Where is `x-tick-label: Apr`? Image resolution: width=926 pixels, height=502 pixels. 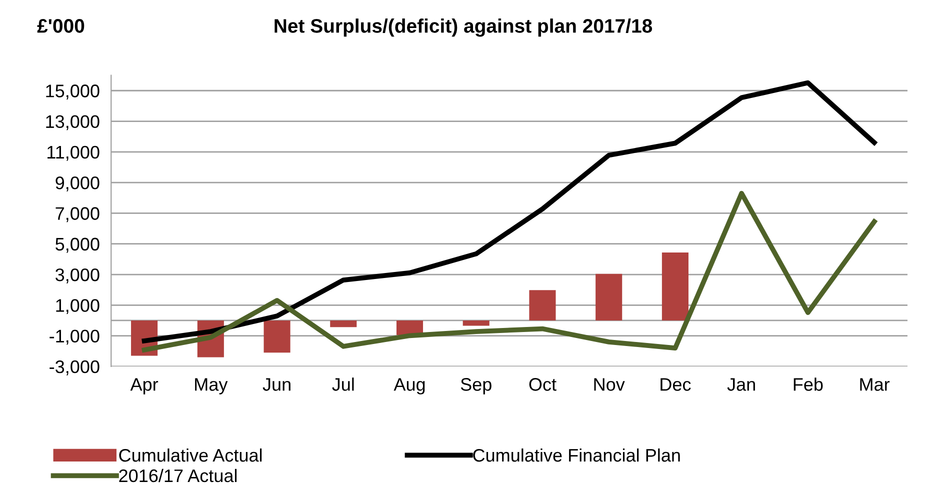 x-tick-label: Apr is located at coordinates (144, 386).